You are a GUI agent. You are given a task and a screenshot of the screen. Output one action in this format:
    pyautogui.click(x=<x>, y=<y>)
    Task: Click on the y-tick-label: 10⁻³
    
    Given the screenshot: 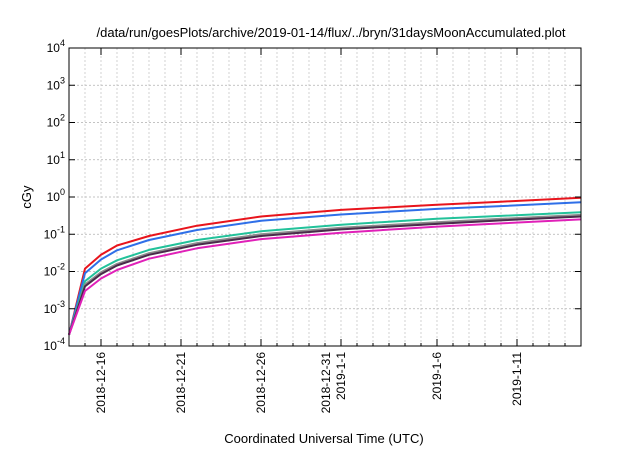 What is the action you would take?
    pyautogui.click(x=54, y=307)
    